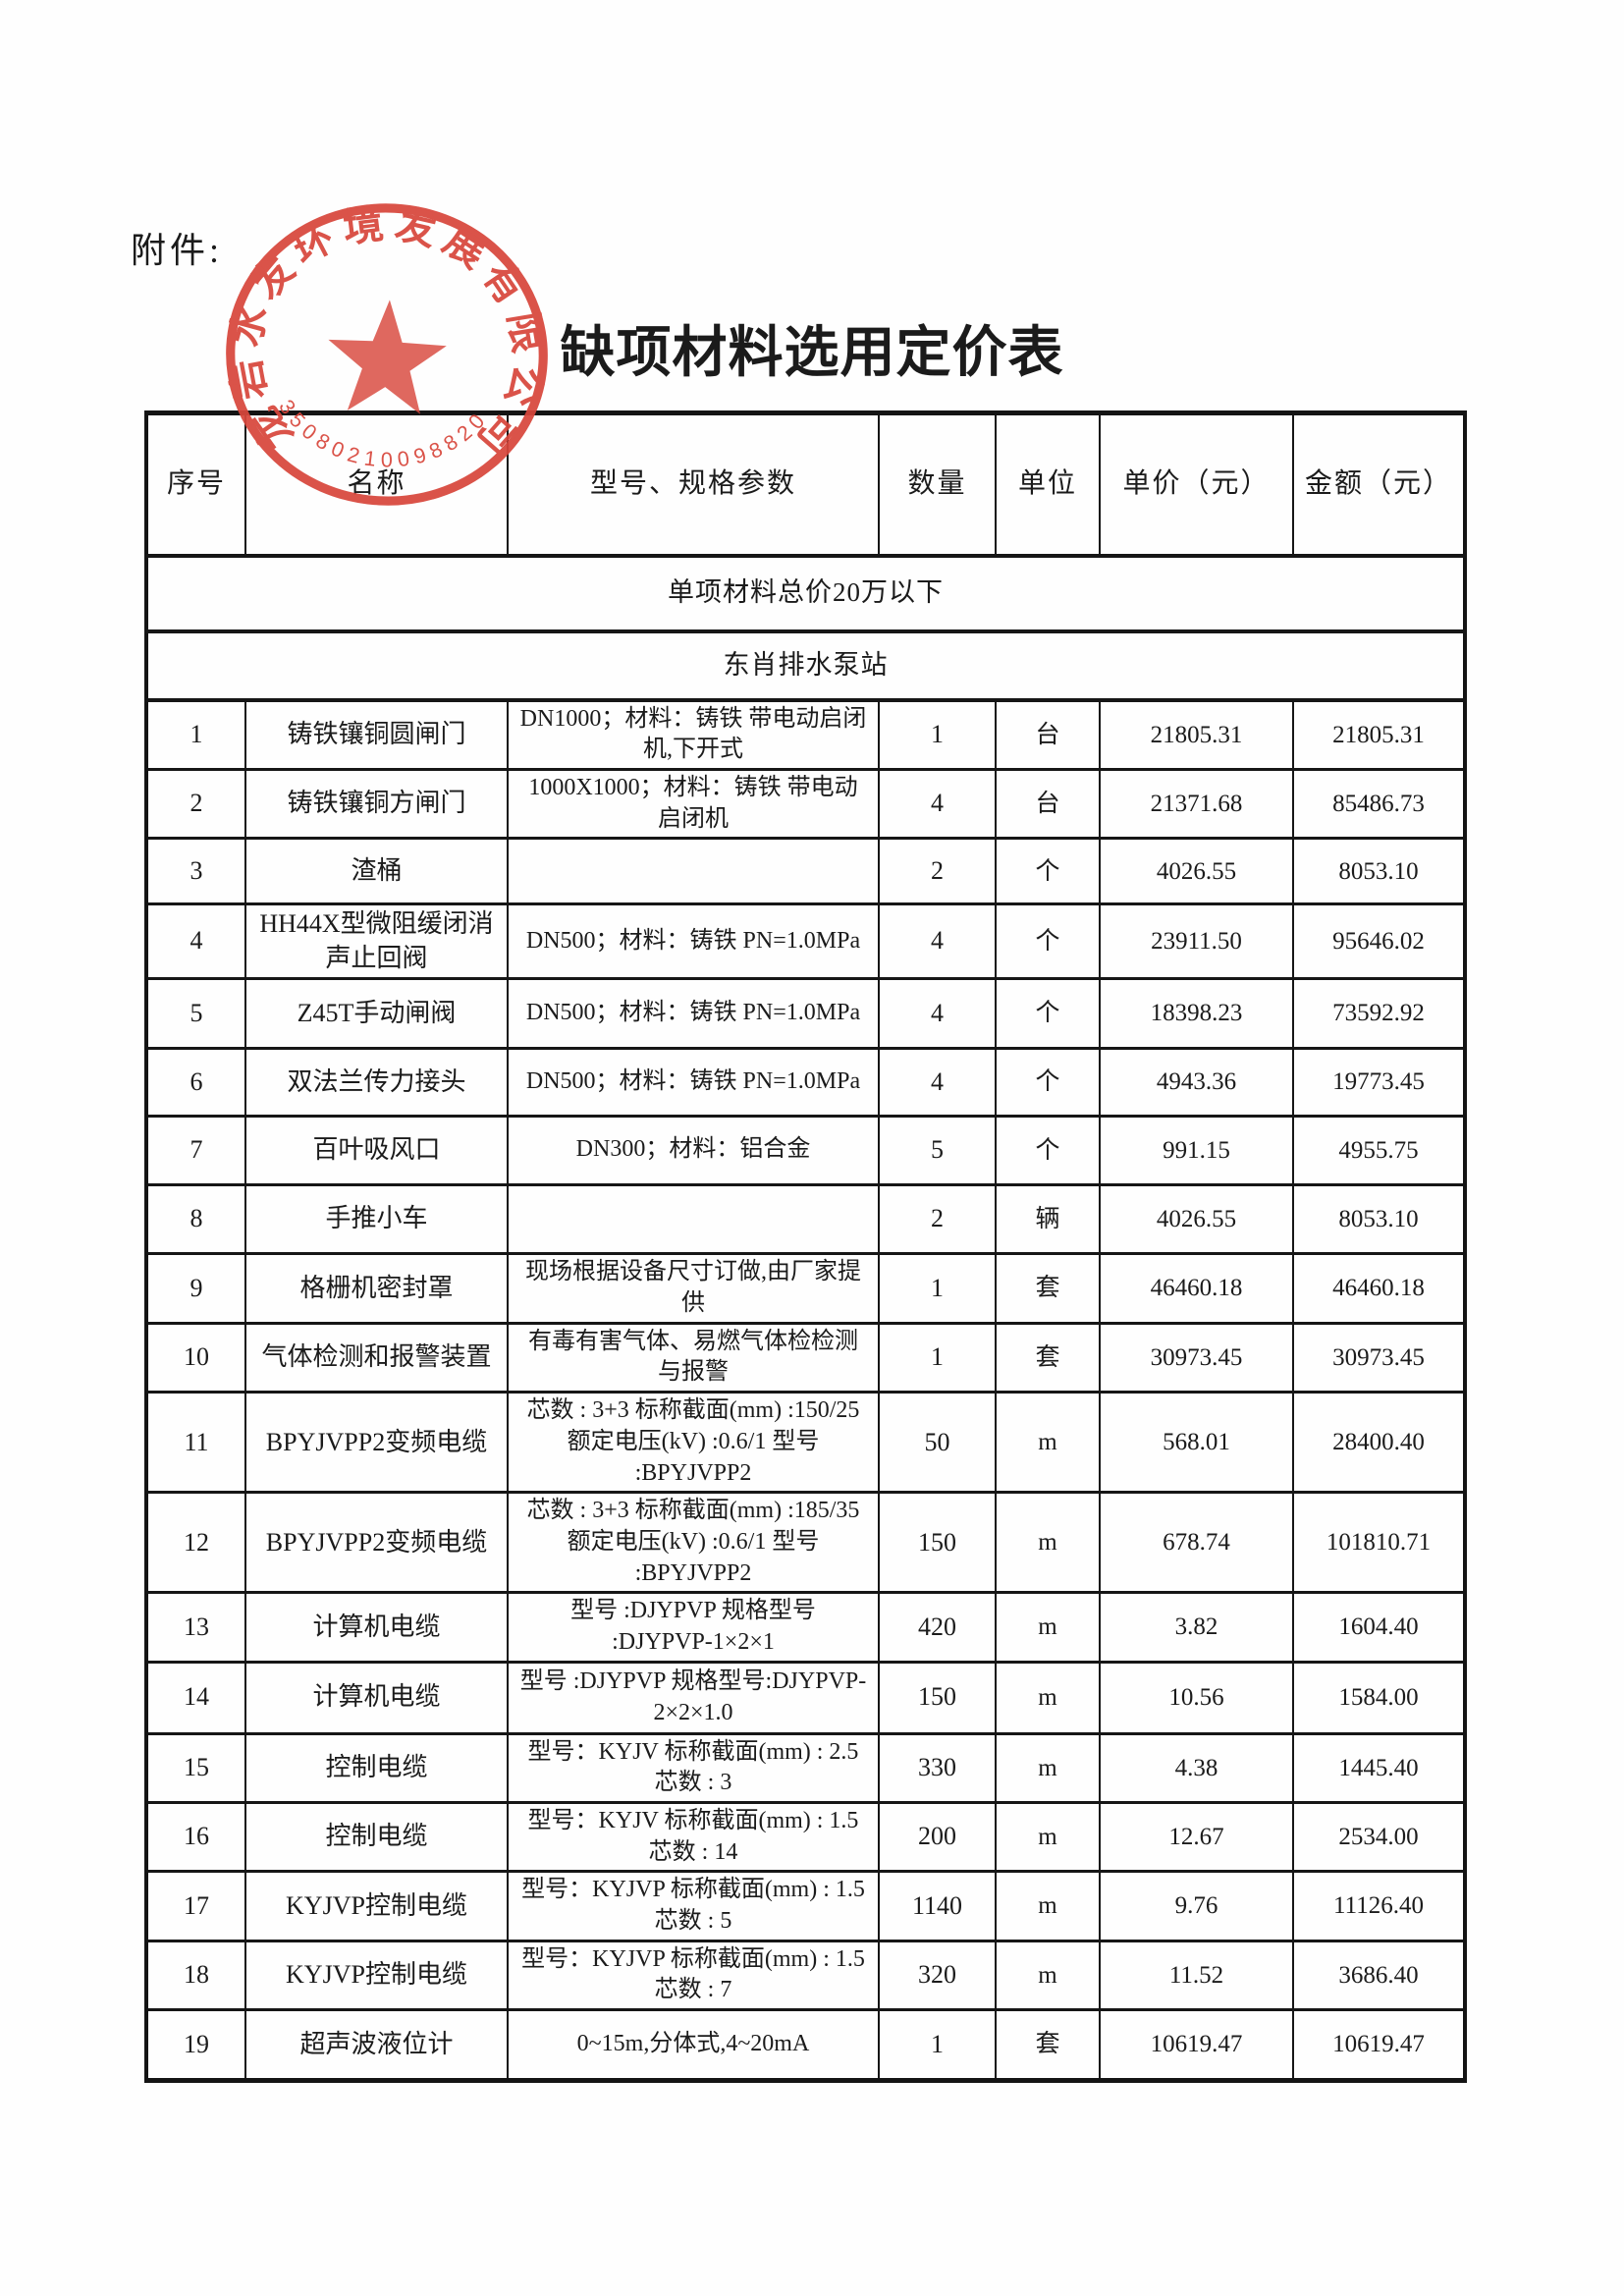 Image resolution: width=1624 pixels, height=2296 pixels. Describe the element at coordinates (1048, 1218) in the screenshot. I see `cell-unit: 辆` at that location.